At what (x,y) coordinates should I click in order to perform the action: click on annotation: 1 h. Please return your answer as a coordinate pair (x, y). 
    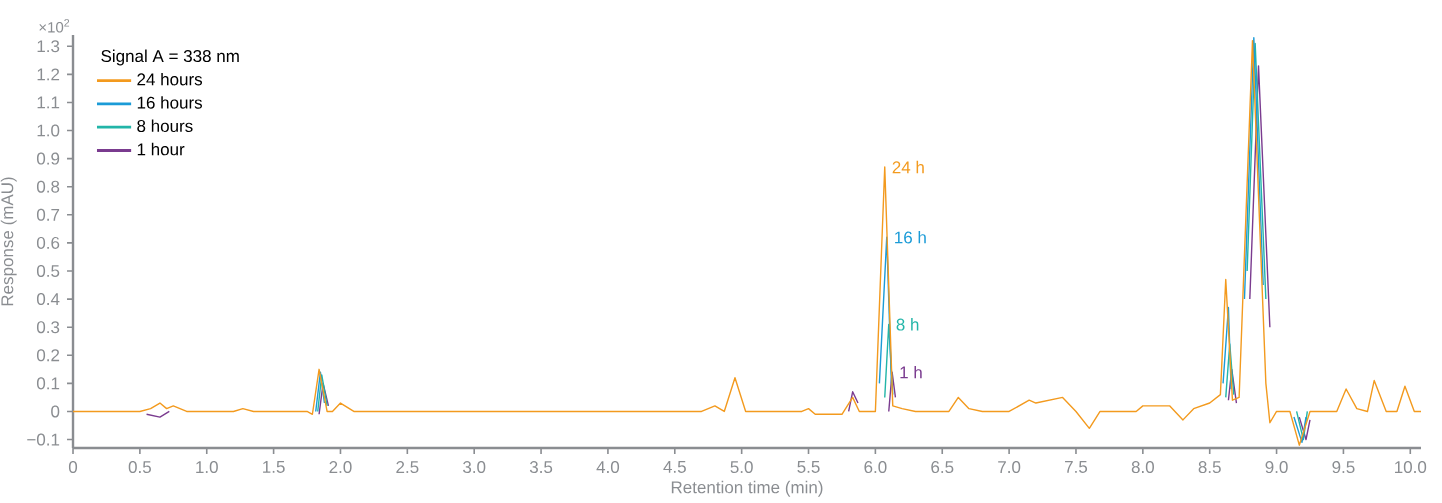
    Looking at the image, I should click on (911, 372).